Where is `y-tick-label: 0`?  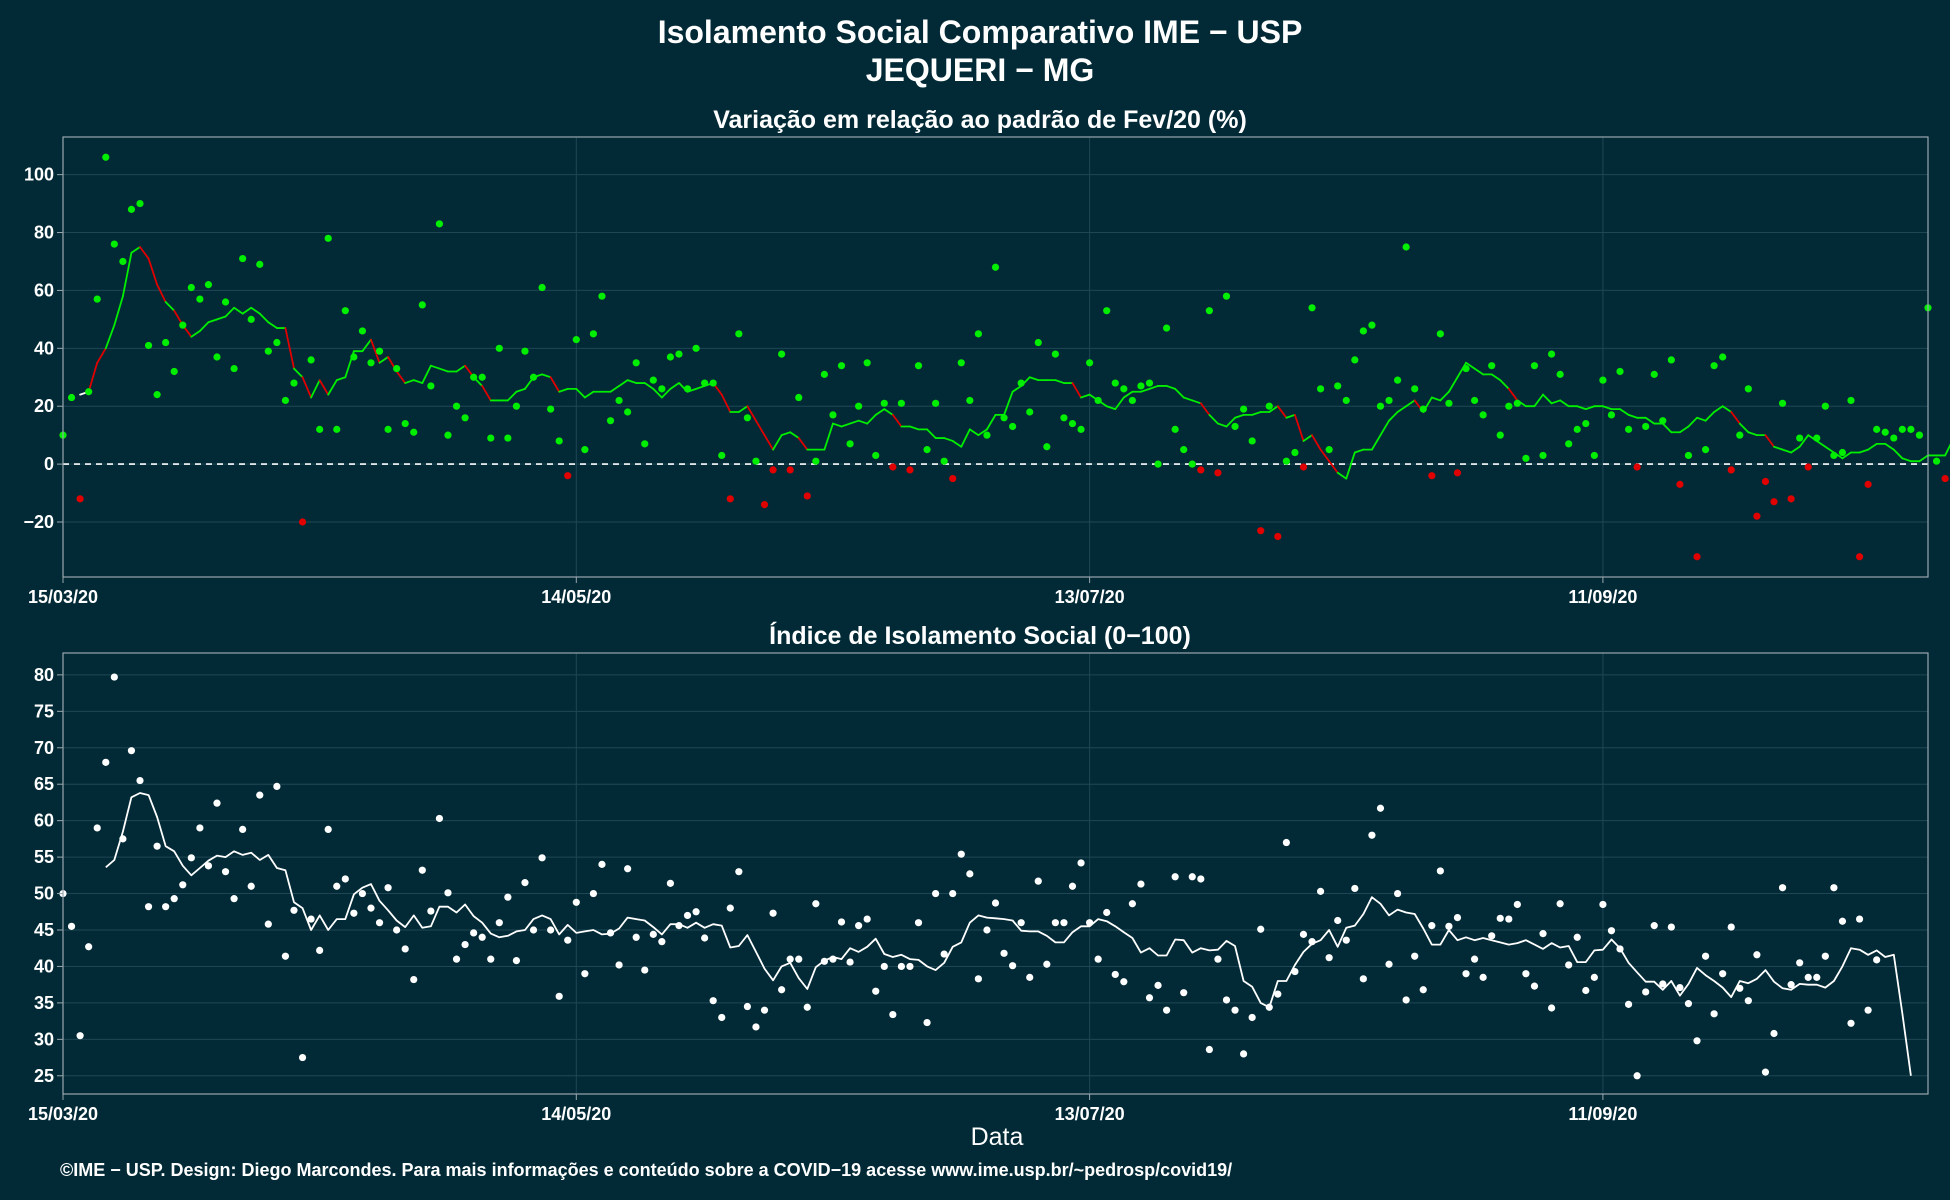 y-tick-label: 0 is located at coordinates (49, 464).